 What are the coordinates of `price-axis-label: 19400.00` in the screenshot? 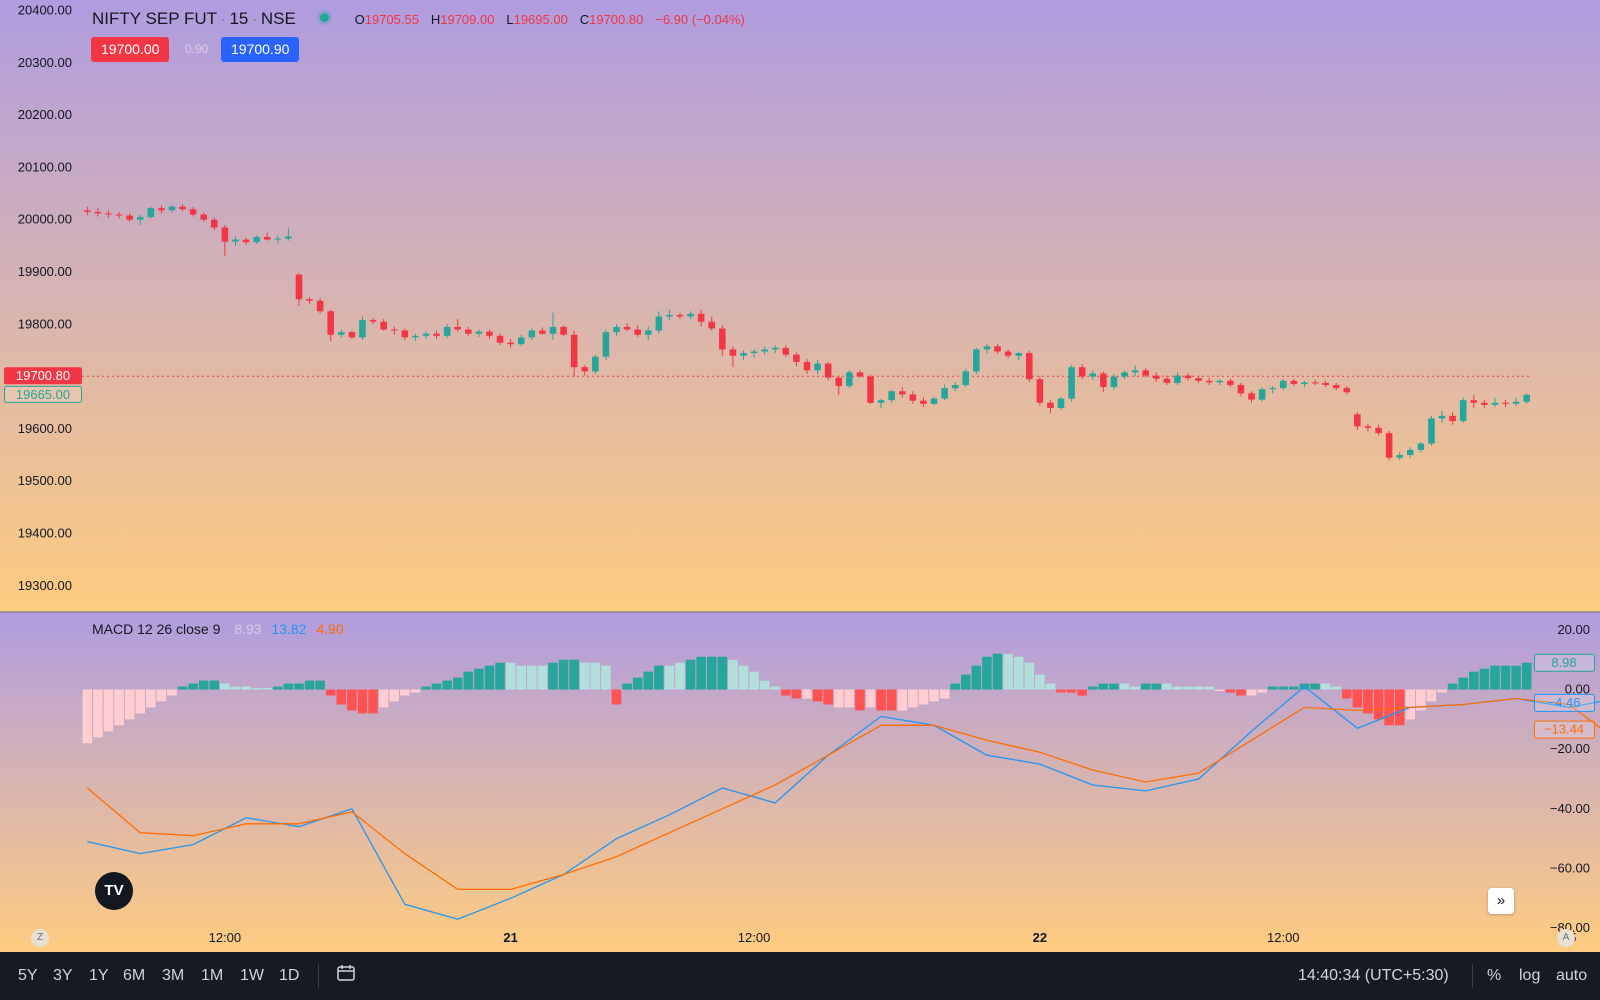 It's located at (45, 533).